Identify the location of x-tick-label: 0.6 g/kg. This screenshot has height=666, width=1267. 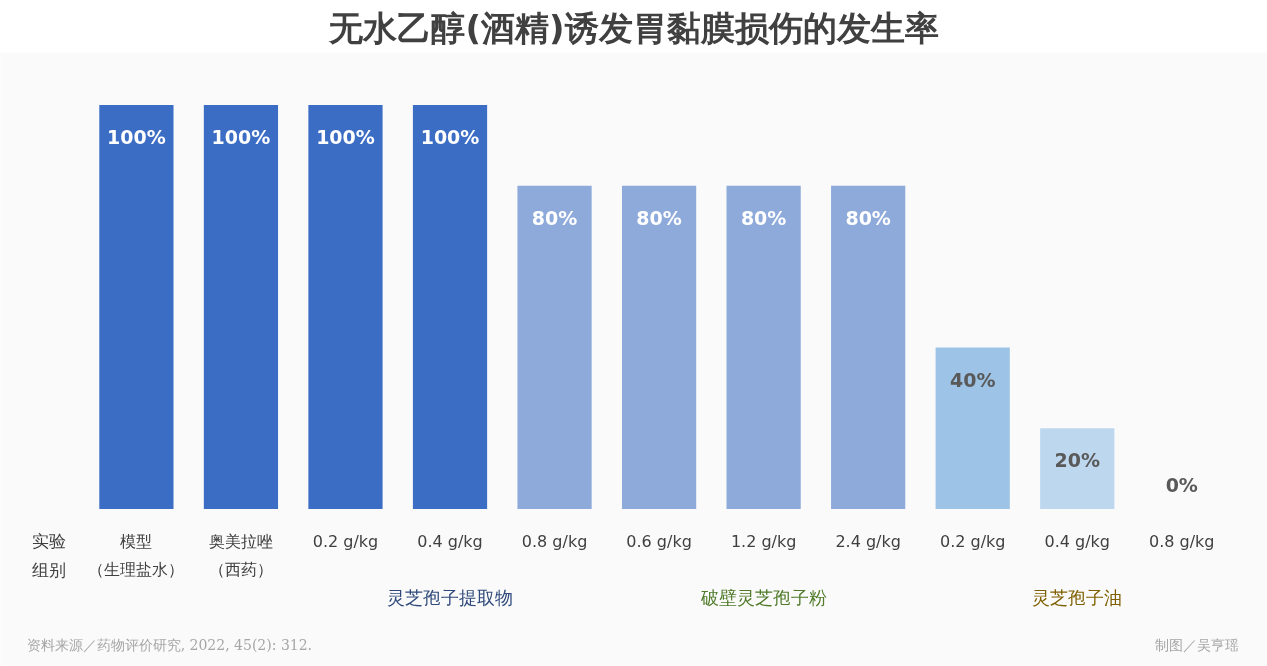
(659, 541).